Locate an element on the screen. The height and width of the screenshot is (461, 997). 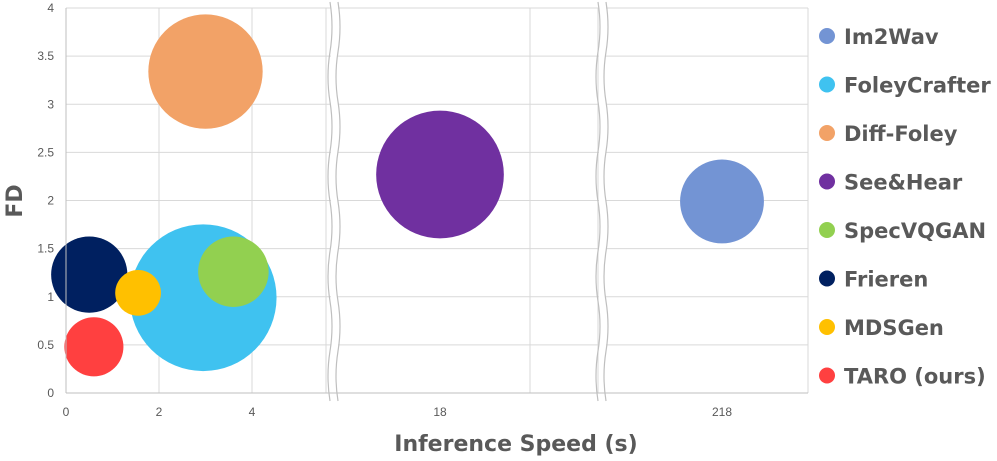
legend-item: SpecVQGAN is located at coordinates (902, 231).